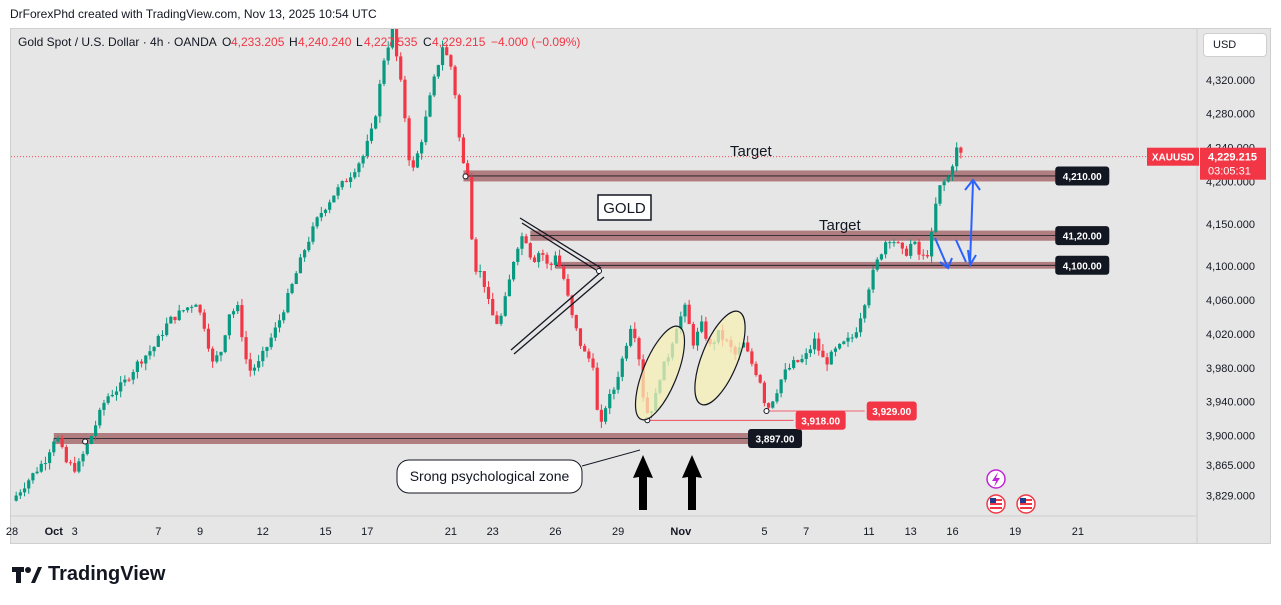  Describe the element at coordinates (535, 42) in the screenshot. I see `change-value: −4.000 (−0.09%)` at that location.